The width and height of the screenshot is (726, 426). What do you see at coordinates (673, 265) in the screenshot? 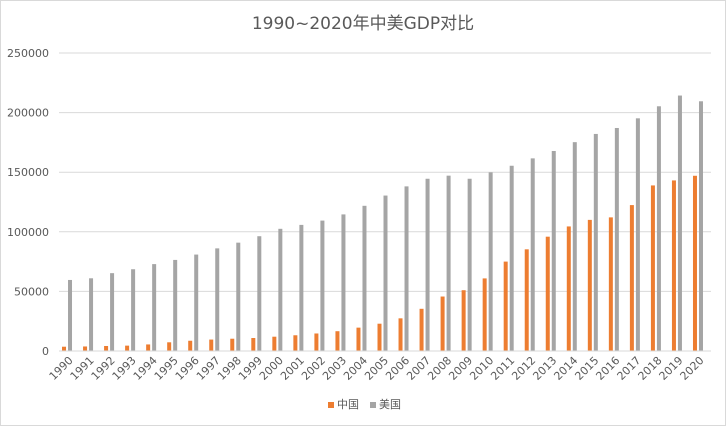
I see `bar-china-2019` at bounding box center [673, 265].